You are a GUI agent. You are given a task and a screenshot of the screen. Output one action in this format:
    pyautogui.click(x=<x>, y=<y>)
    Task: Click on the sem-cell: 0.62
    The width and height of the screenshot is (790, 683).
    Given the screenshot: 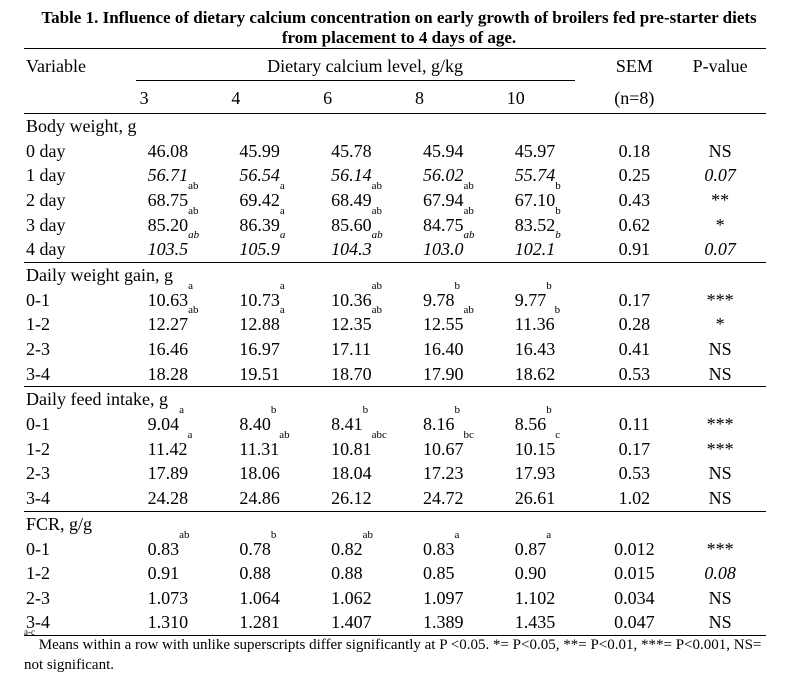 What is the action you would take?
    pyautogui.click(x=634, y=224)
    